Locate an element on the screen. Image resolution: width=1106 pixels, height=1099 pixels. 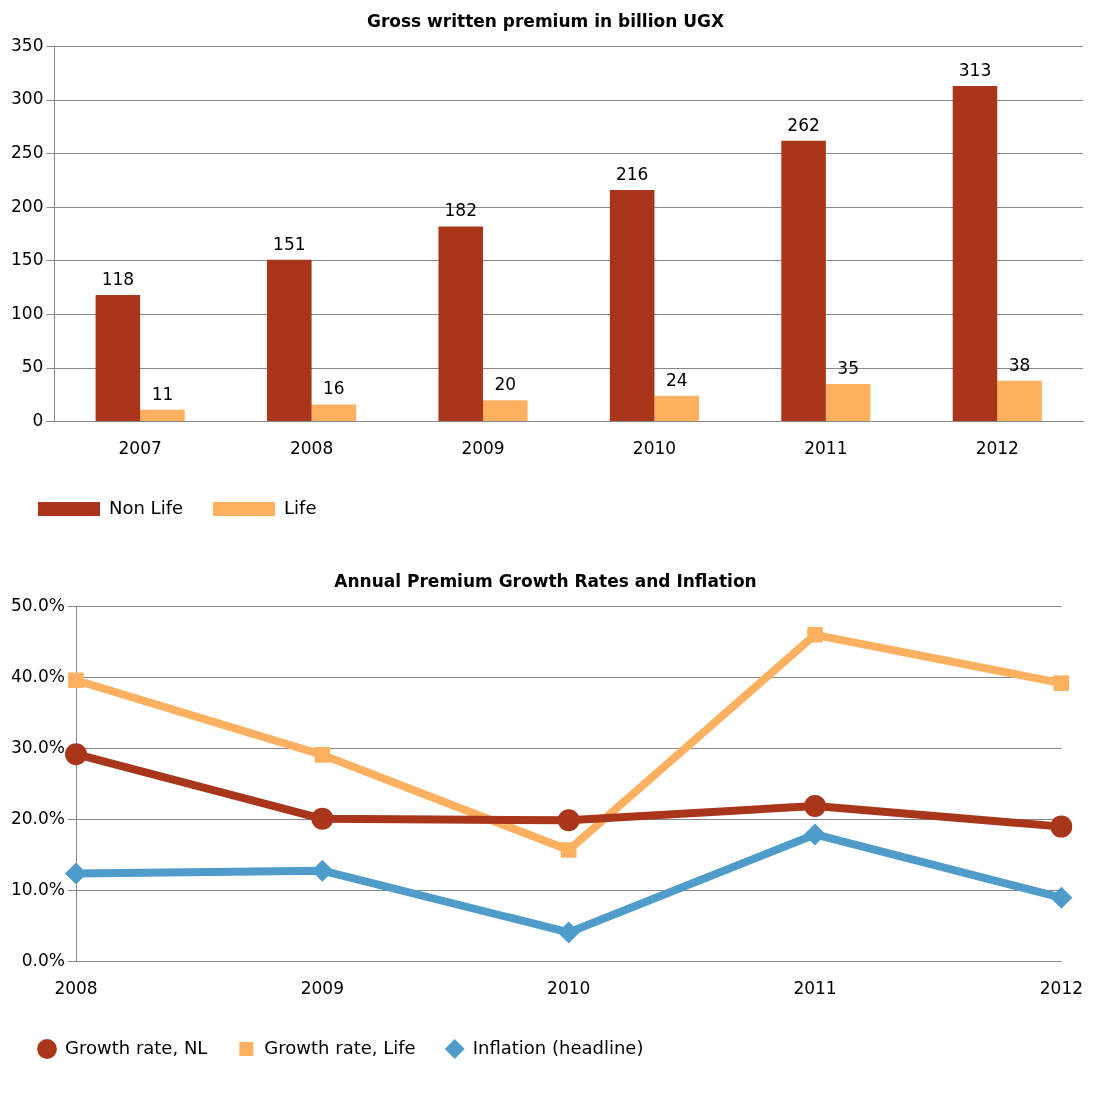
y-tick-label: 150 is located at coordinates (27, 259).